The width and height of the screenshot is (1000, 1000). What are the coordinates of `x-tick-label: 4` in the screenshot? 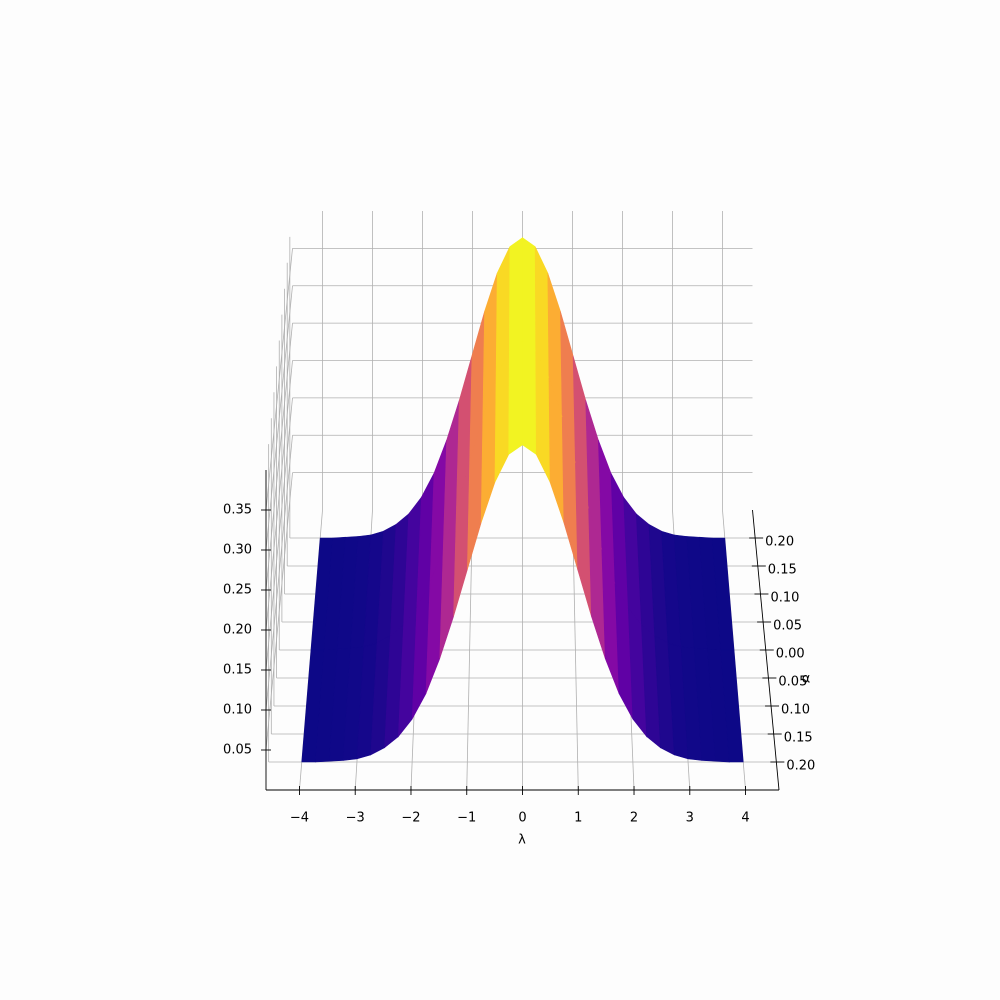 It's located at (745, 818).